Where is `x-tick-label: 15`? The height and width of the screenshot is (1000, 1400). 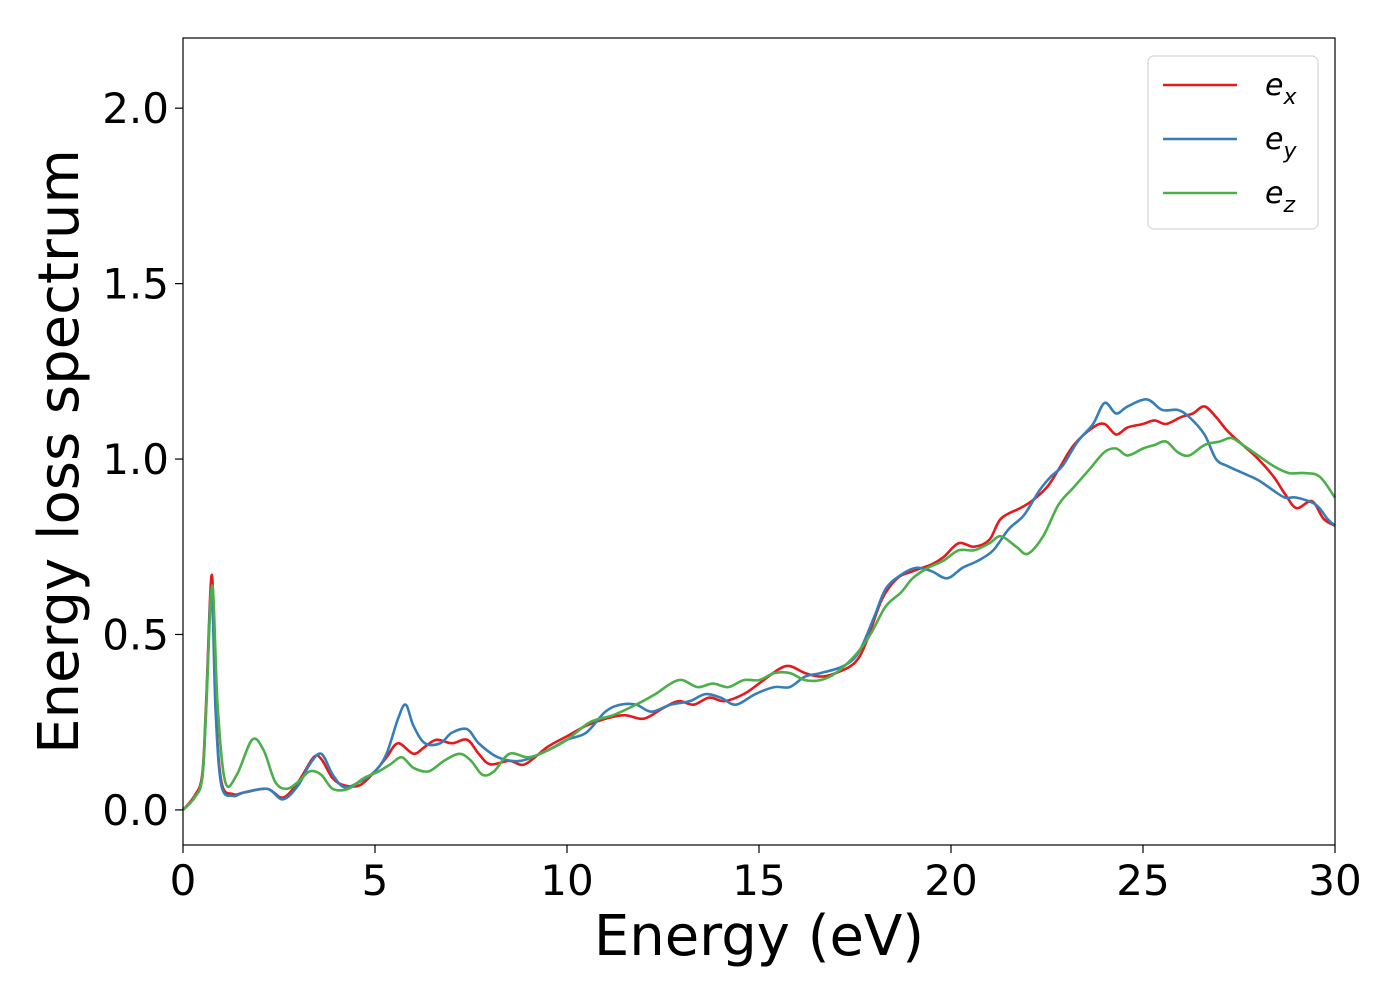 x-tick-label: 15 is located at coordinates (758, 880).